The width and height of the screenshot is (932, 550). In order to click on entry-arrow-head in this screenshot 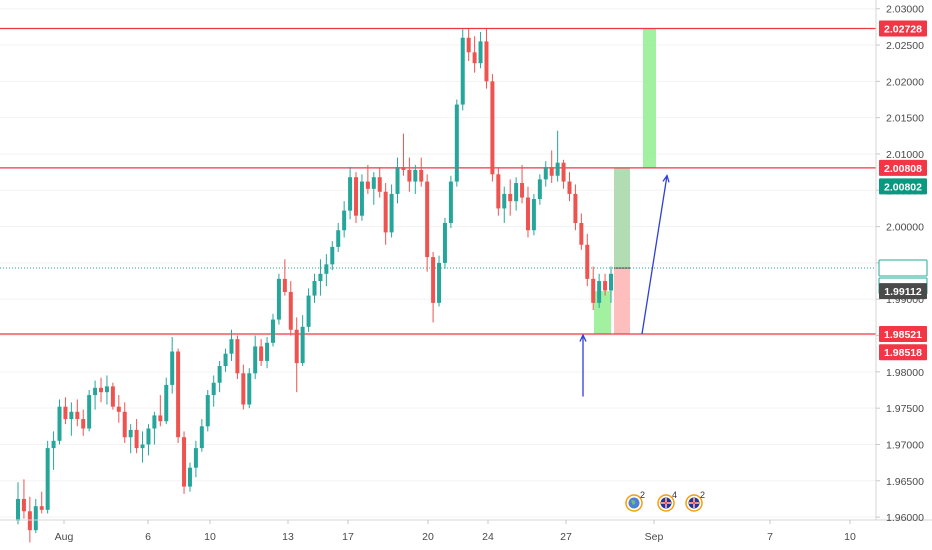, I will do `click(583, 337)`.